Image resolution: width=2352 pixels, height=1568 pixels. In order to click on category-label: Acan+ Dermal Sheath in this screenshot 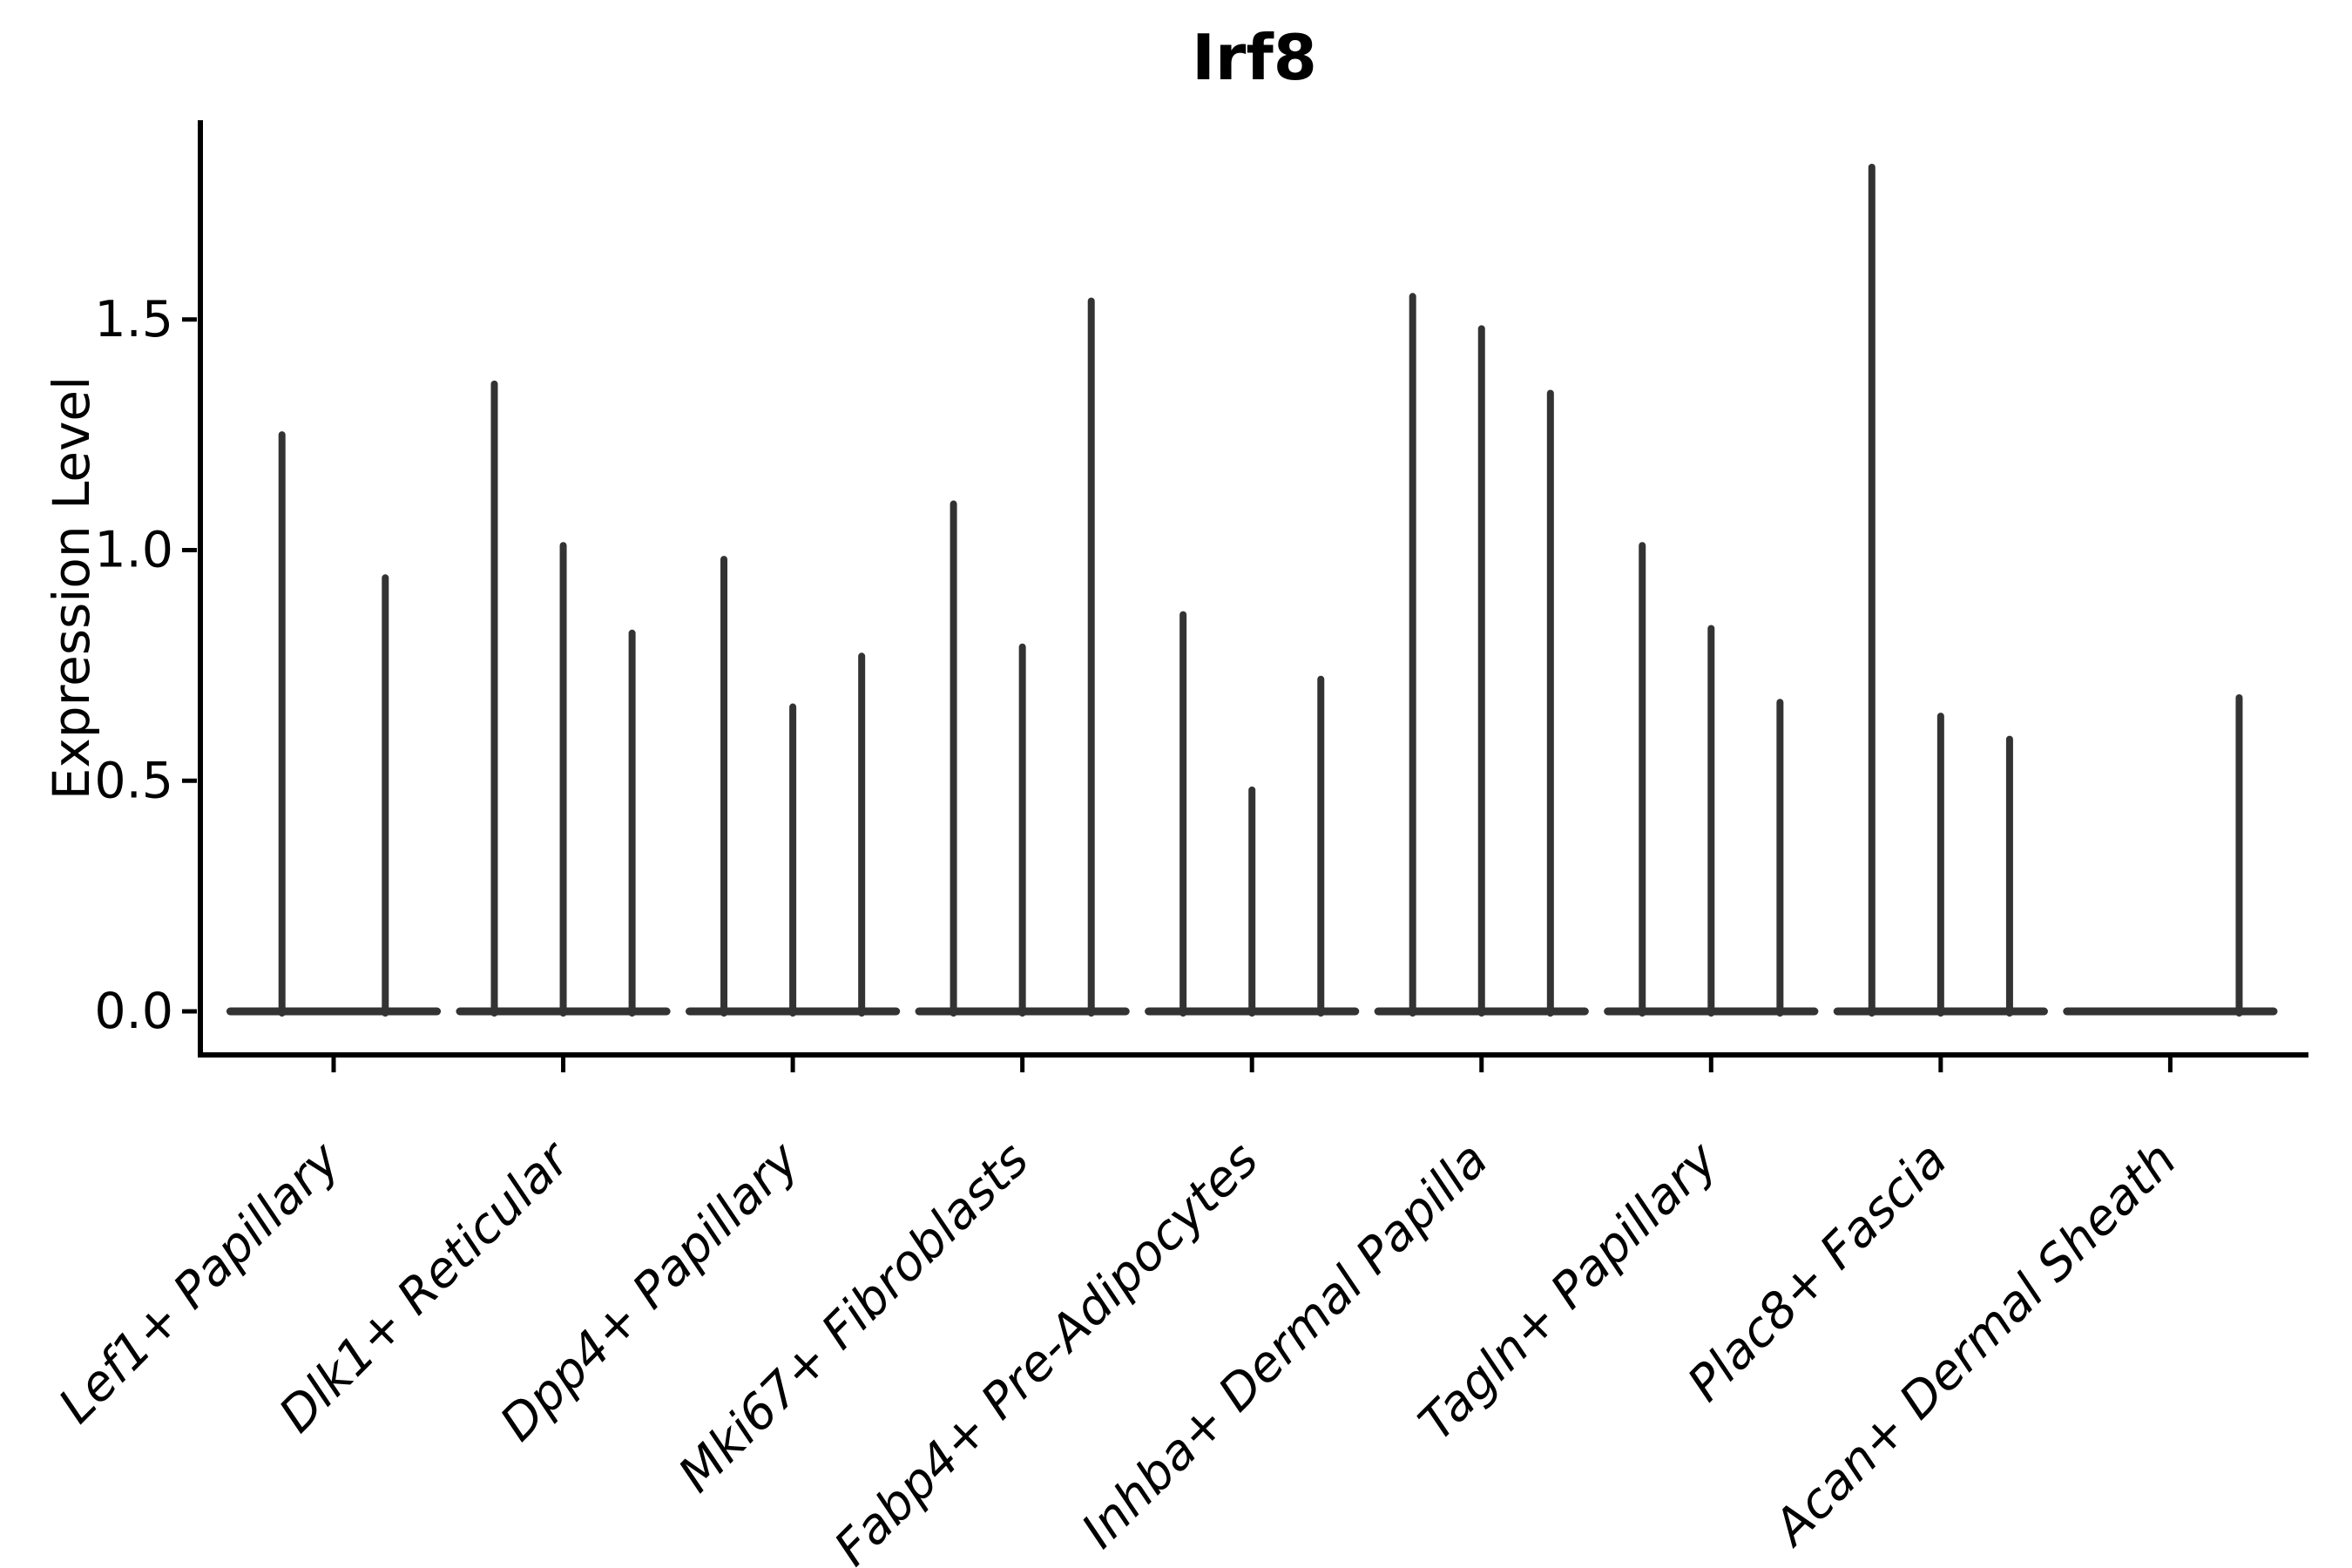, I will do `click(1974, 1345)`.